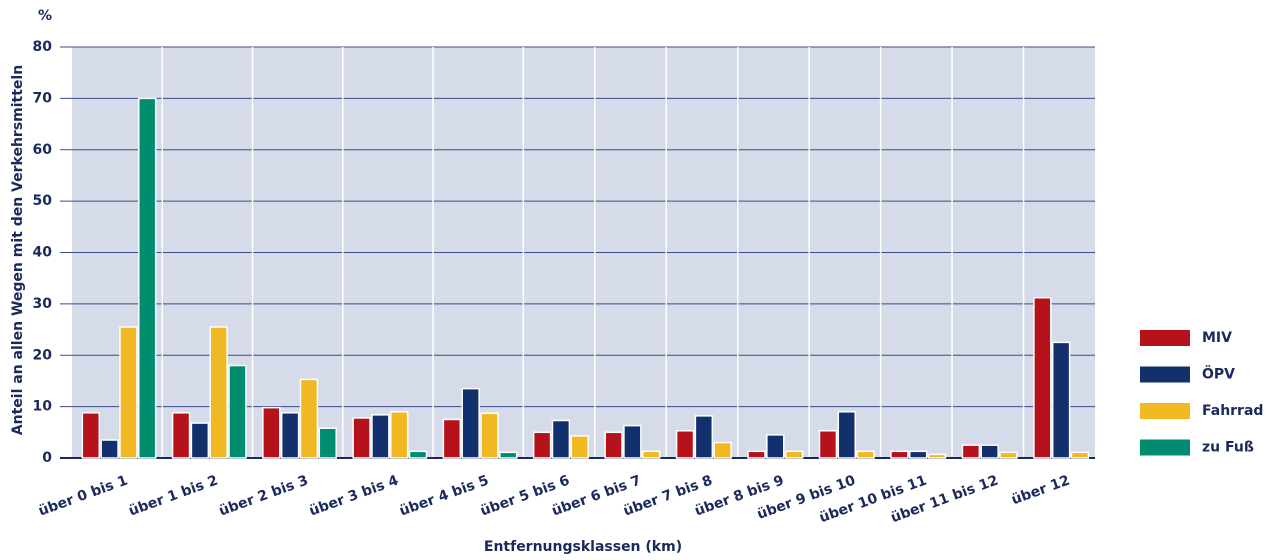 The width and height of the screenshot is (1278, 560). Describe the element at coordinates (43, 407) in the screenshot. I see `y-tick-label: 10` at that location.